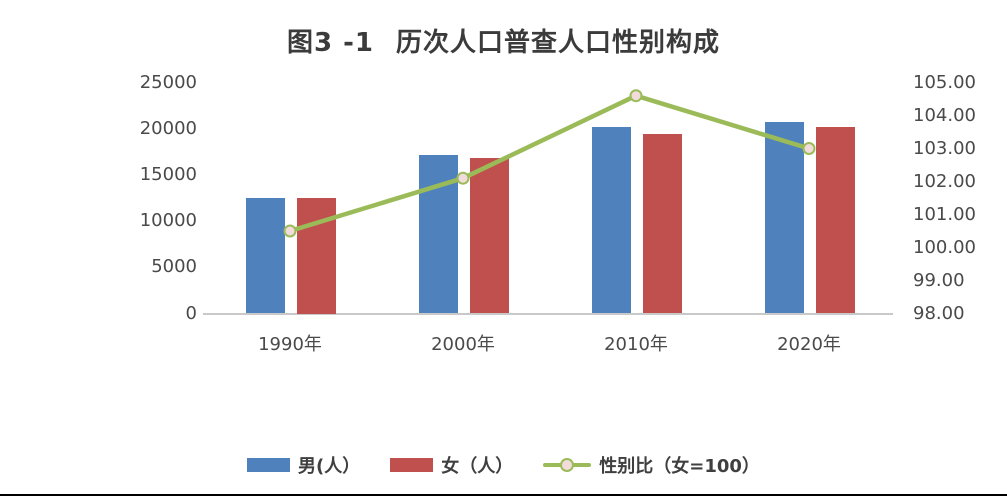  Describe the element at coordinates (191, 313) in the screenshot. I see `left-axis-tick-label: 0` at that location.